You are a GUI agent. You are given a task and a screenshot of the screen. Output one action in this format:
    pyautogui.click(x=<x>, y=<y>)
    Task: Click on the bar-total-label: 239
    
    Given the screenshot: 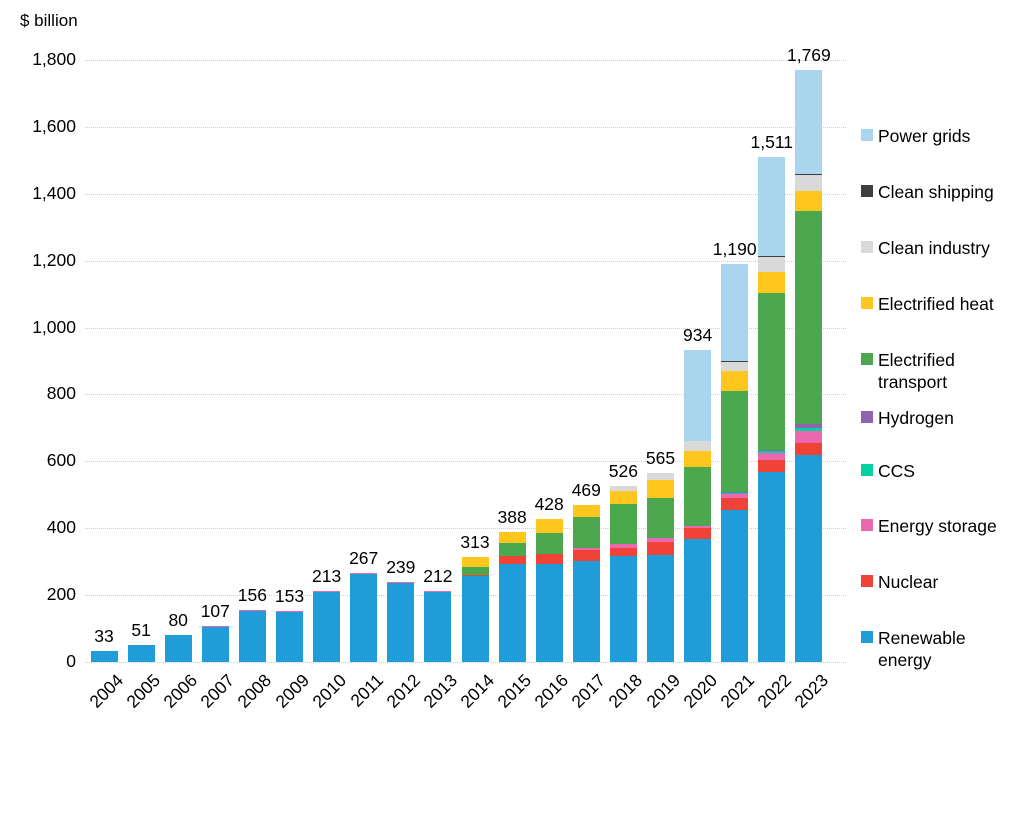 What is the action you would take?
    pyautogui.click(x=401, y=567)
    